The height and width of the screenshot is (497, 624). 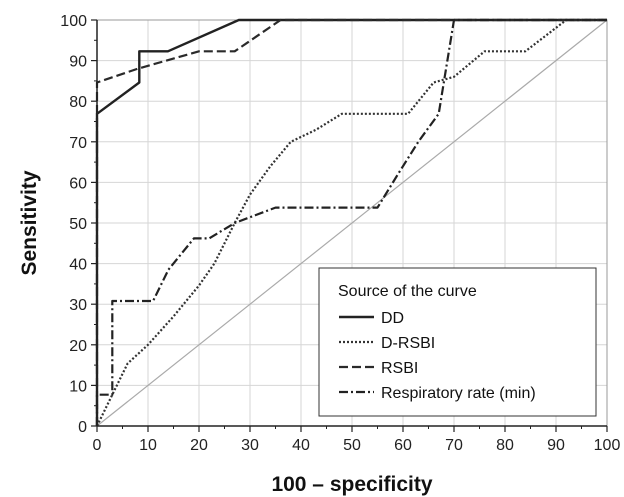 I want to click on x-axis-title: 100 – specificity, so click(x=351, y=484).